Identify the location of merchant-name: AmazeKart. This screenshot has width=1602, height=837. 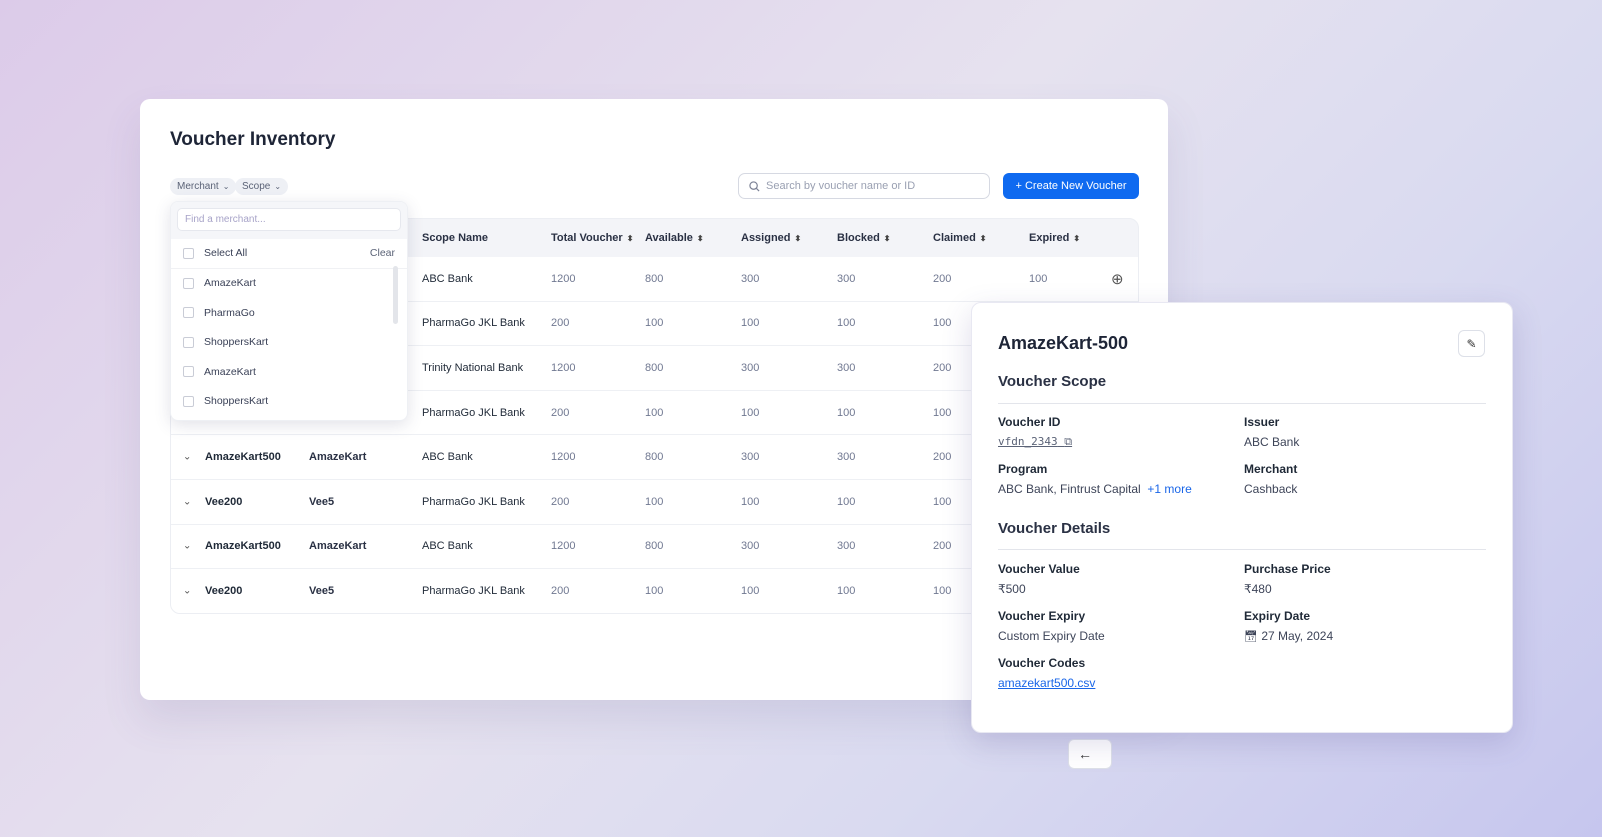
(338, 546).